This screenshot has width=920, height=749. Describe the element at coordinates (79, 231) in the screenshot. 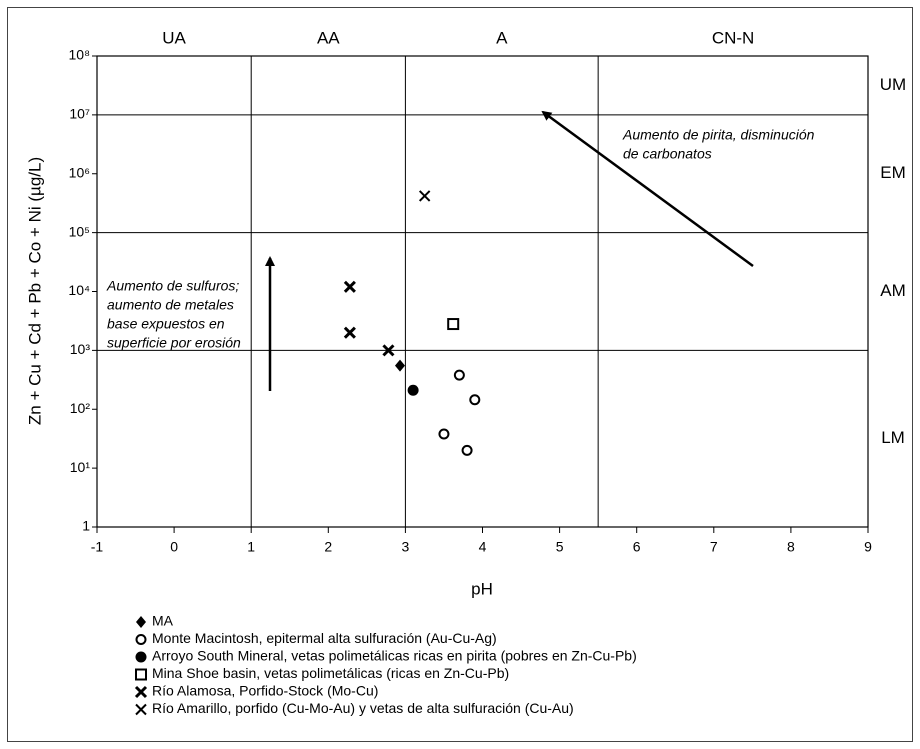

I see `y-tick-label: 10⁵` at that location.